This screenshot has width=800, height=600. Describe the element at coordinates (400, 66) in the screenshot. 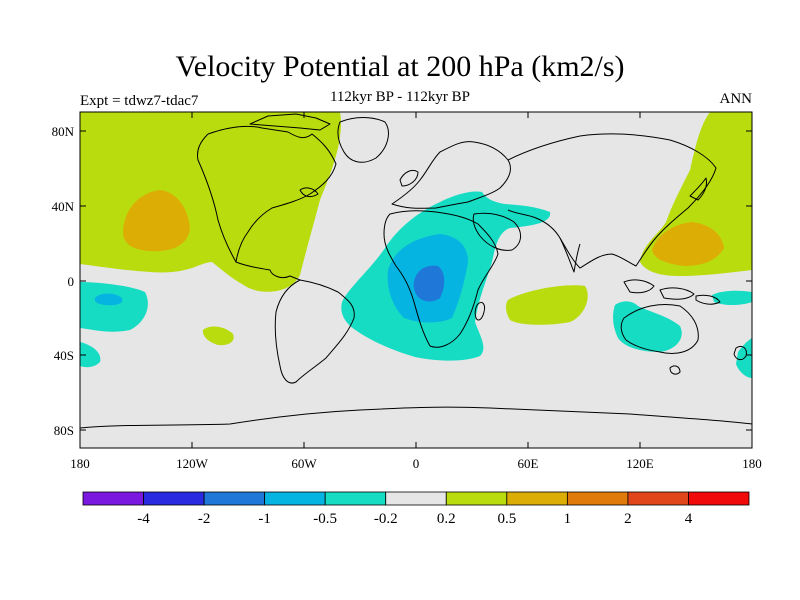

I see `map-title: Velocity Potential at 200 hPa (km2/s)` at that location.